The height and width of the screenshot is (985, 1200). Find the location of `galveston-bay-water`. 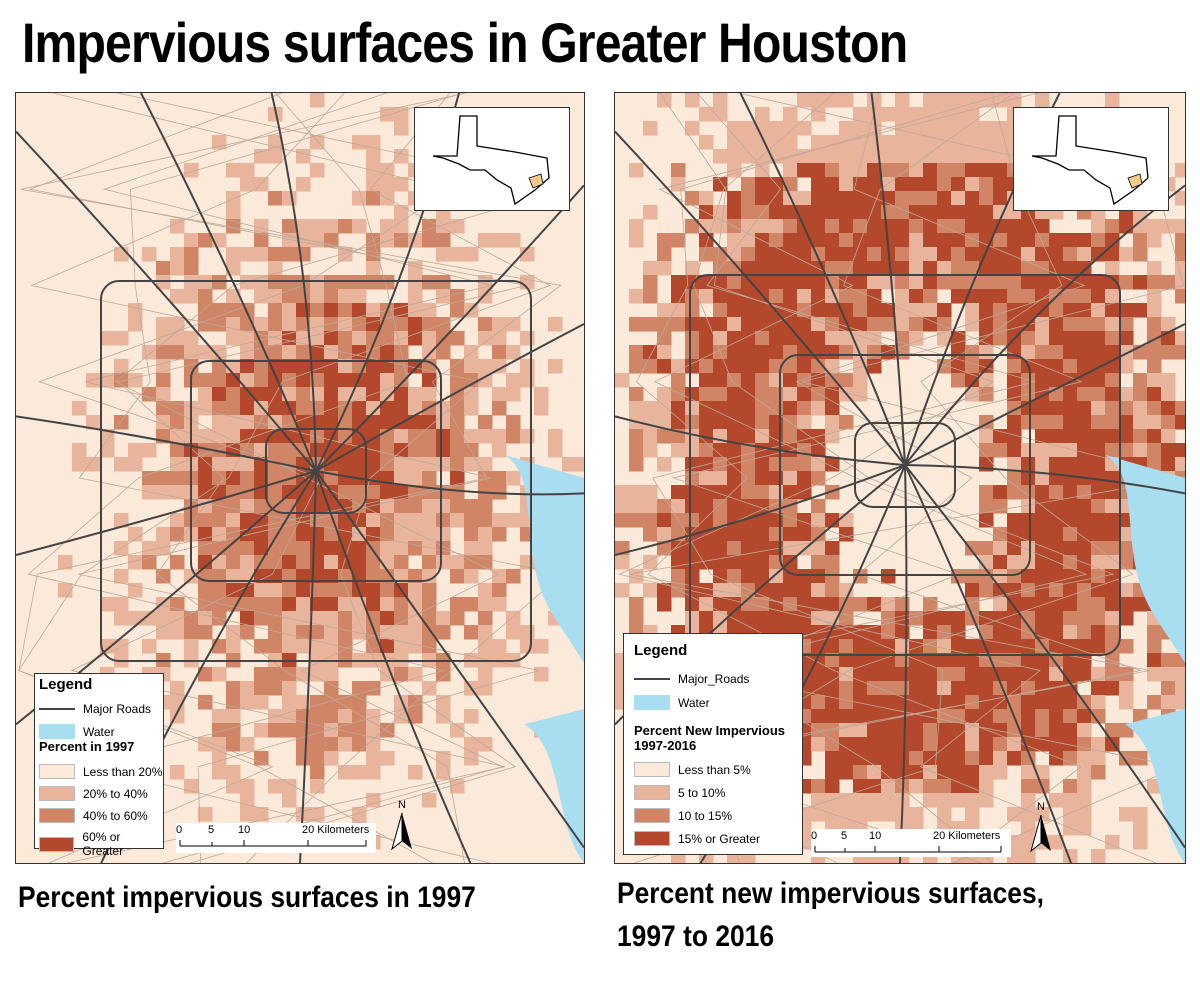

galveston-bay-water is located at coordinates (1145, 558).